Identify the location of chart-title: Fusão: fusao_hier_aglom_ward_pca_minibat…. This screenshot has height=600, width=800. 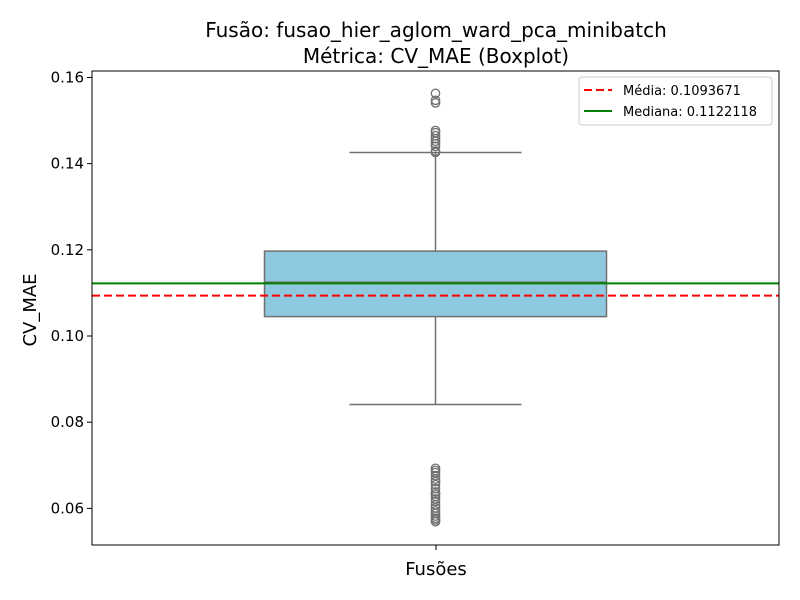
(436, 30).